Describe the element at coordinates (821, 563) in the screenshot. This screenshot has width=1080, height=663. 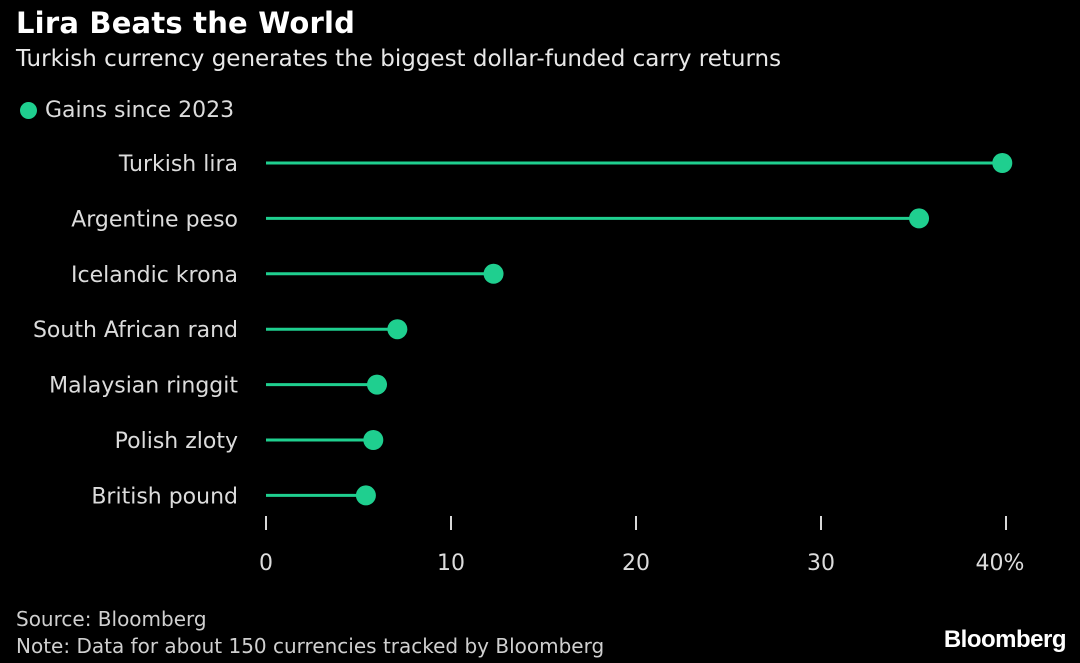
I see `x-tick-label: 30` at that location.